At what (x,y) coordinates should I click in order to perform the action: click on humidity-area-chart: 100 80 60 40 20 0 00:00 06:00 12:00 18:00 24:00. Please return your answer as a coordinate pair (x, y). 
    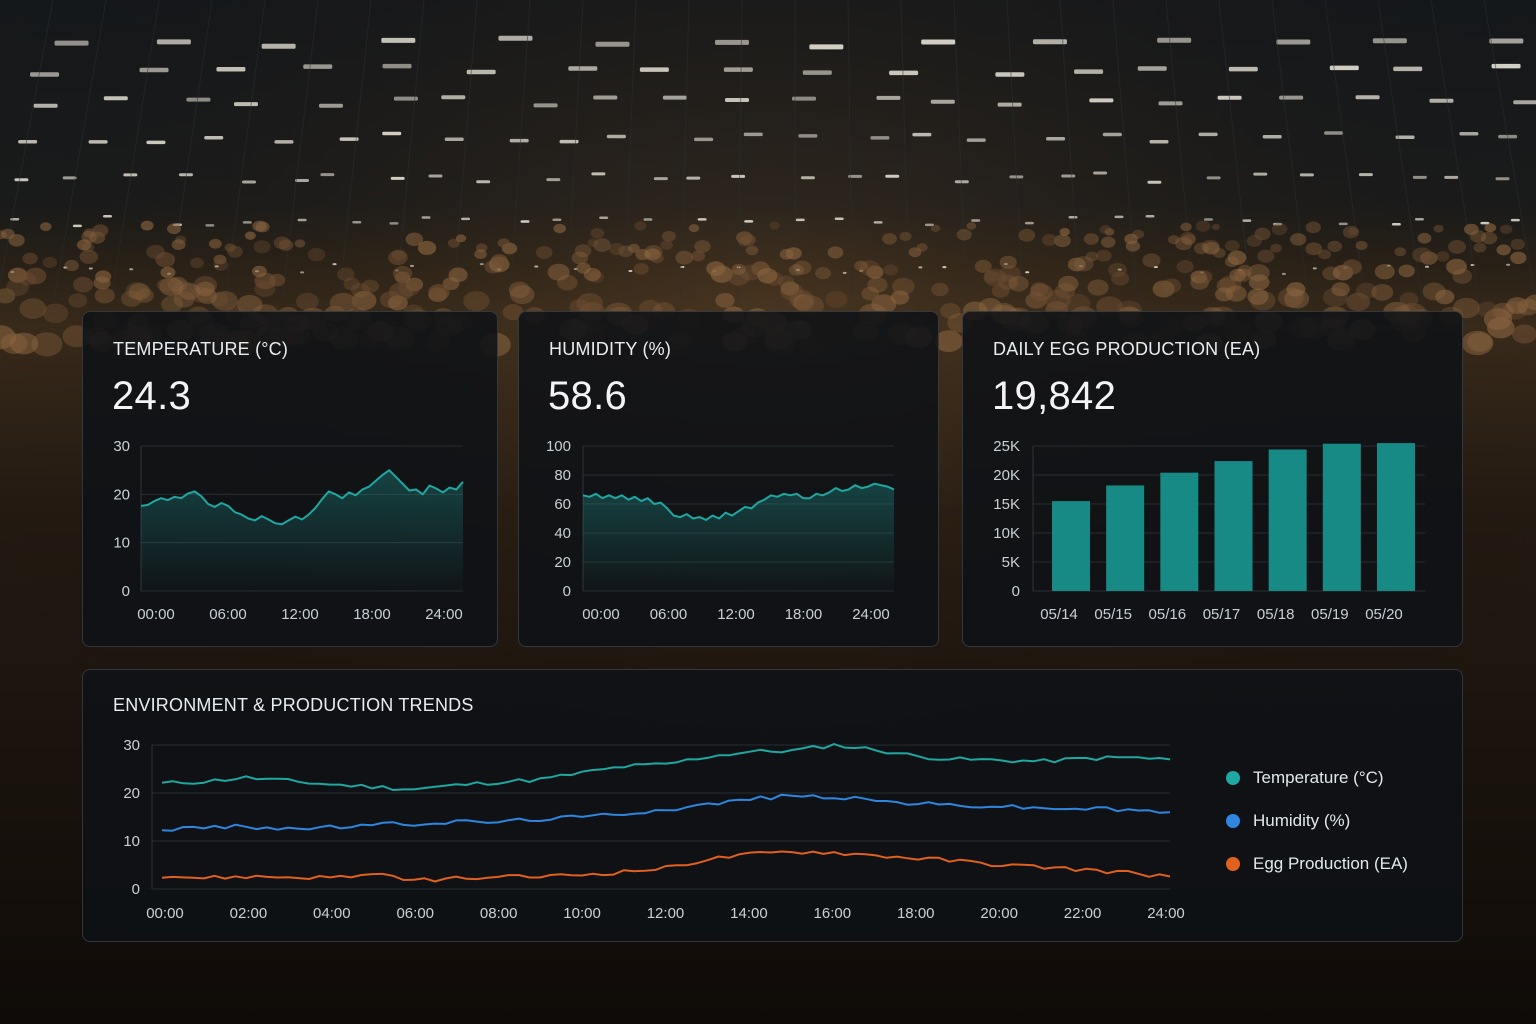
    Looking at the image, I should click on (720, 530).